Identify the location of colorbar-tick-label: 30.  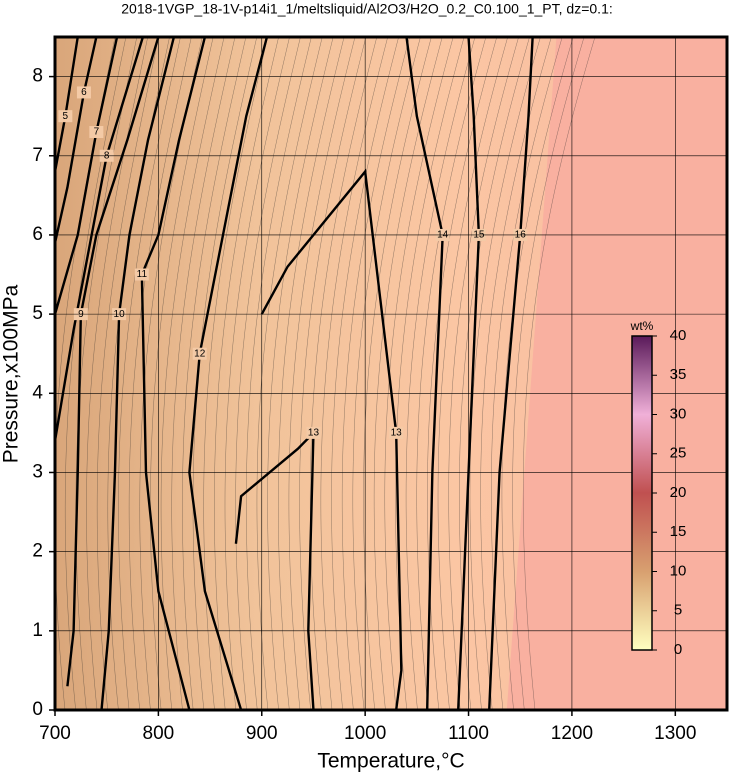
(678, 413).